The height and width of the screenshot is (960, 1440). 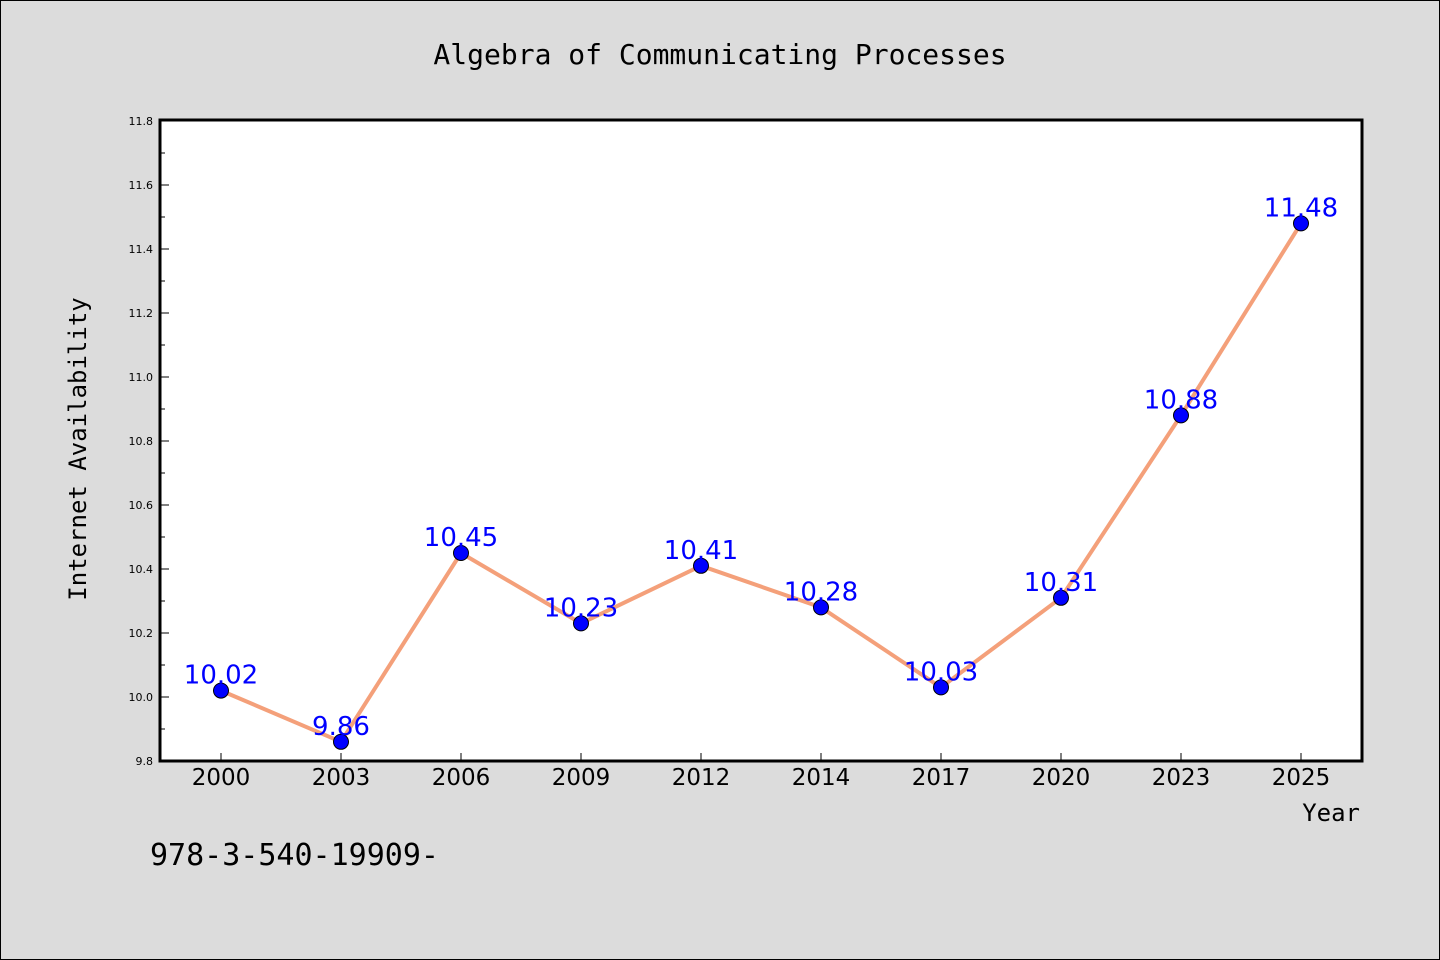 I want to click on x-tick-label: 2020, so click(x=1061, y=778).